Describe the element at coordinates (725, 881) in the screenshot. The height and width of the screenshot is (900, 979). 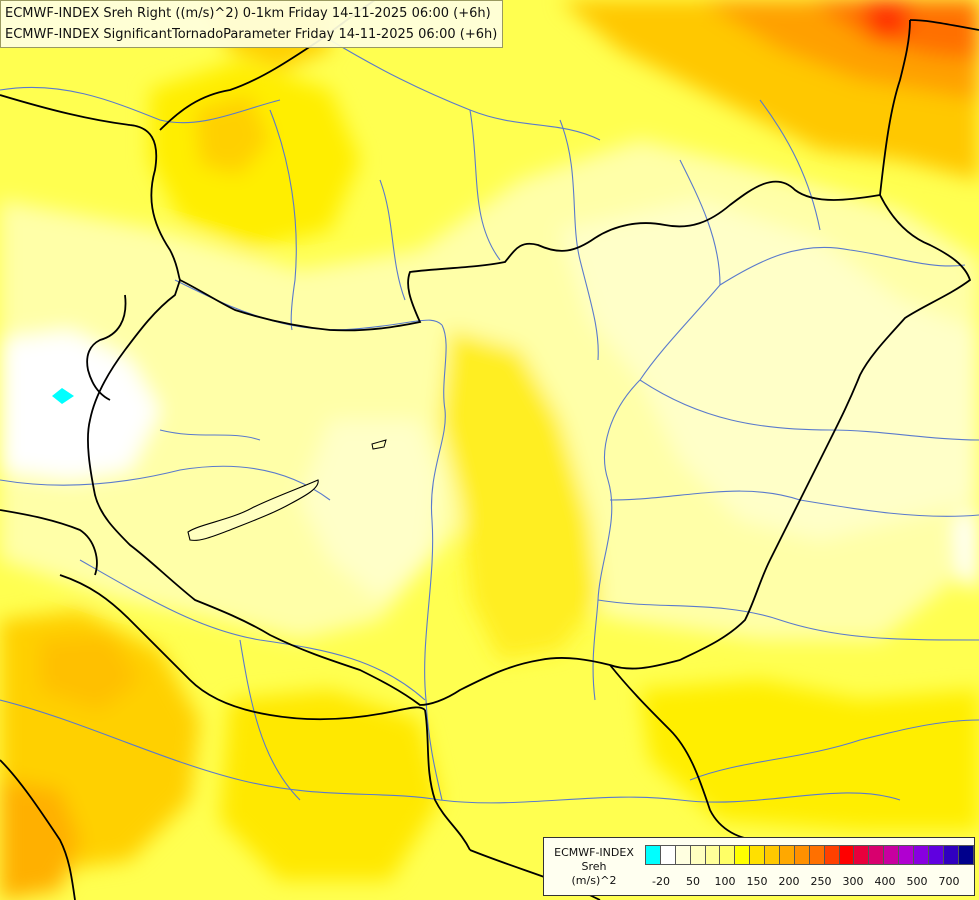
I see `legend-tick-label: 100` at that location.